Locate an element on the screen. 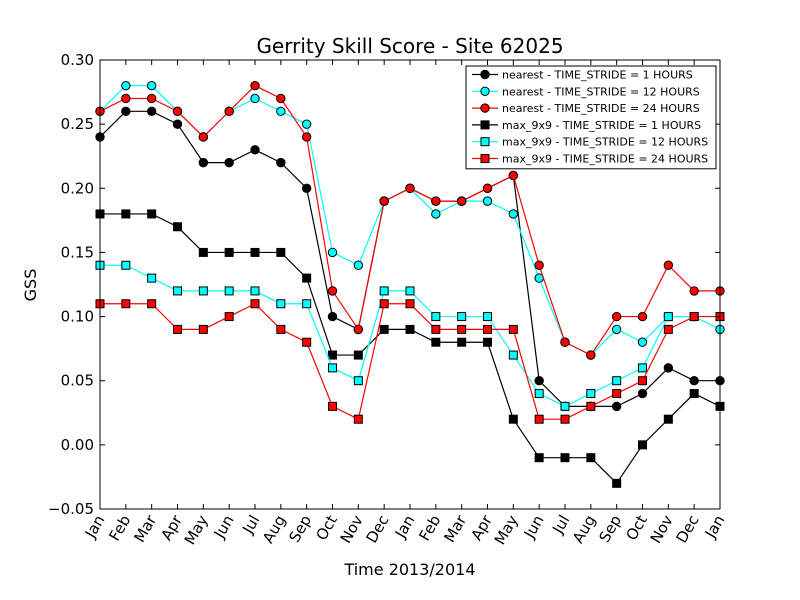 The height and width of the screenshot is (600, 800). x-tick-label-17: Jun is located at coordinates (534, 527).